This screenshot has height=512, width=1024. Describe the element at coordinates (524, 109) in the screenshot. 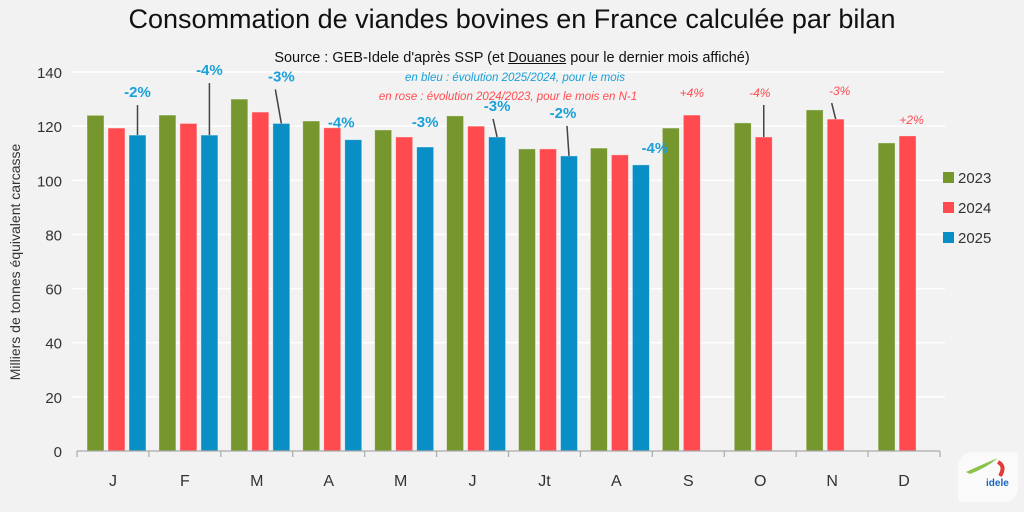

I see `annotations: -2% -4% -3% -4% -3% -3% -2% -4% +4% -4% -3% +2%` at that location.